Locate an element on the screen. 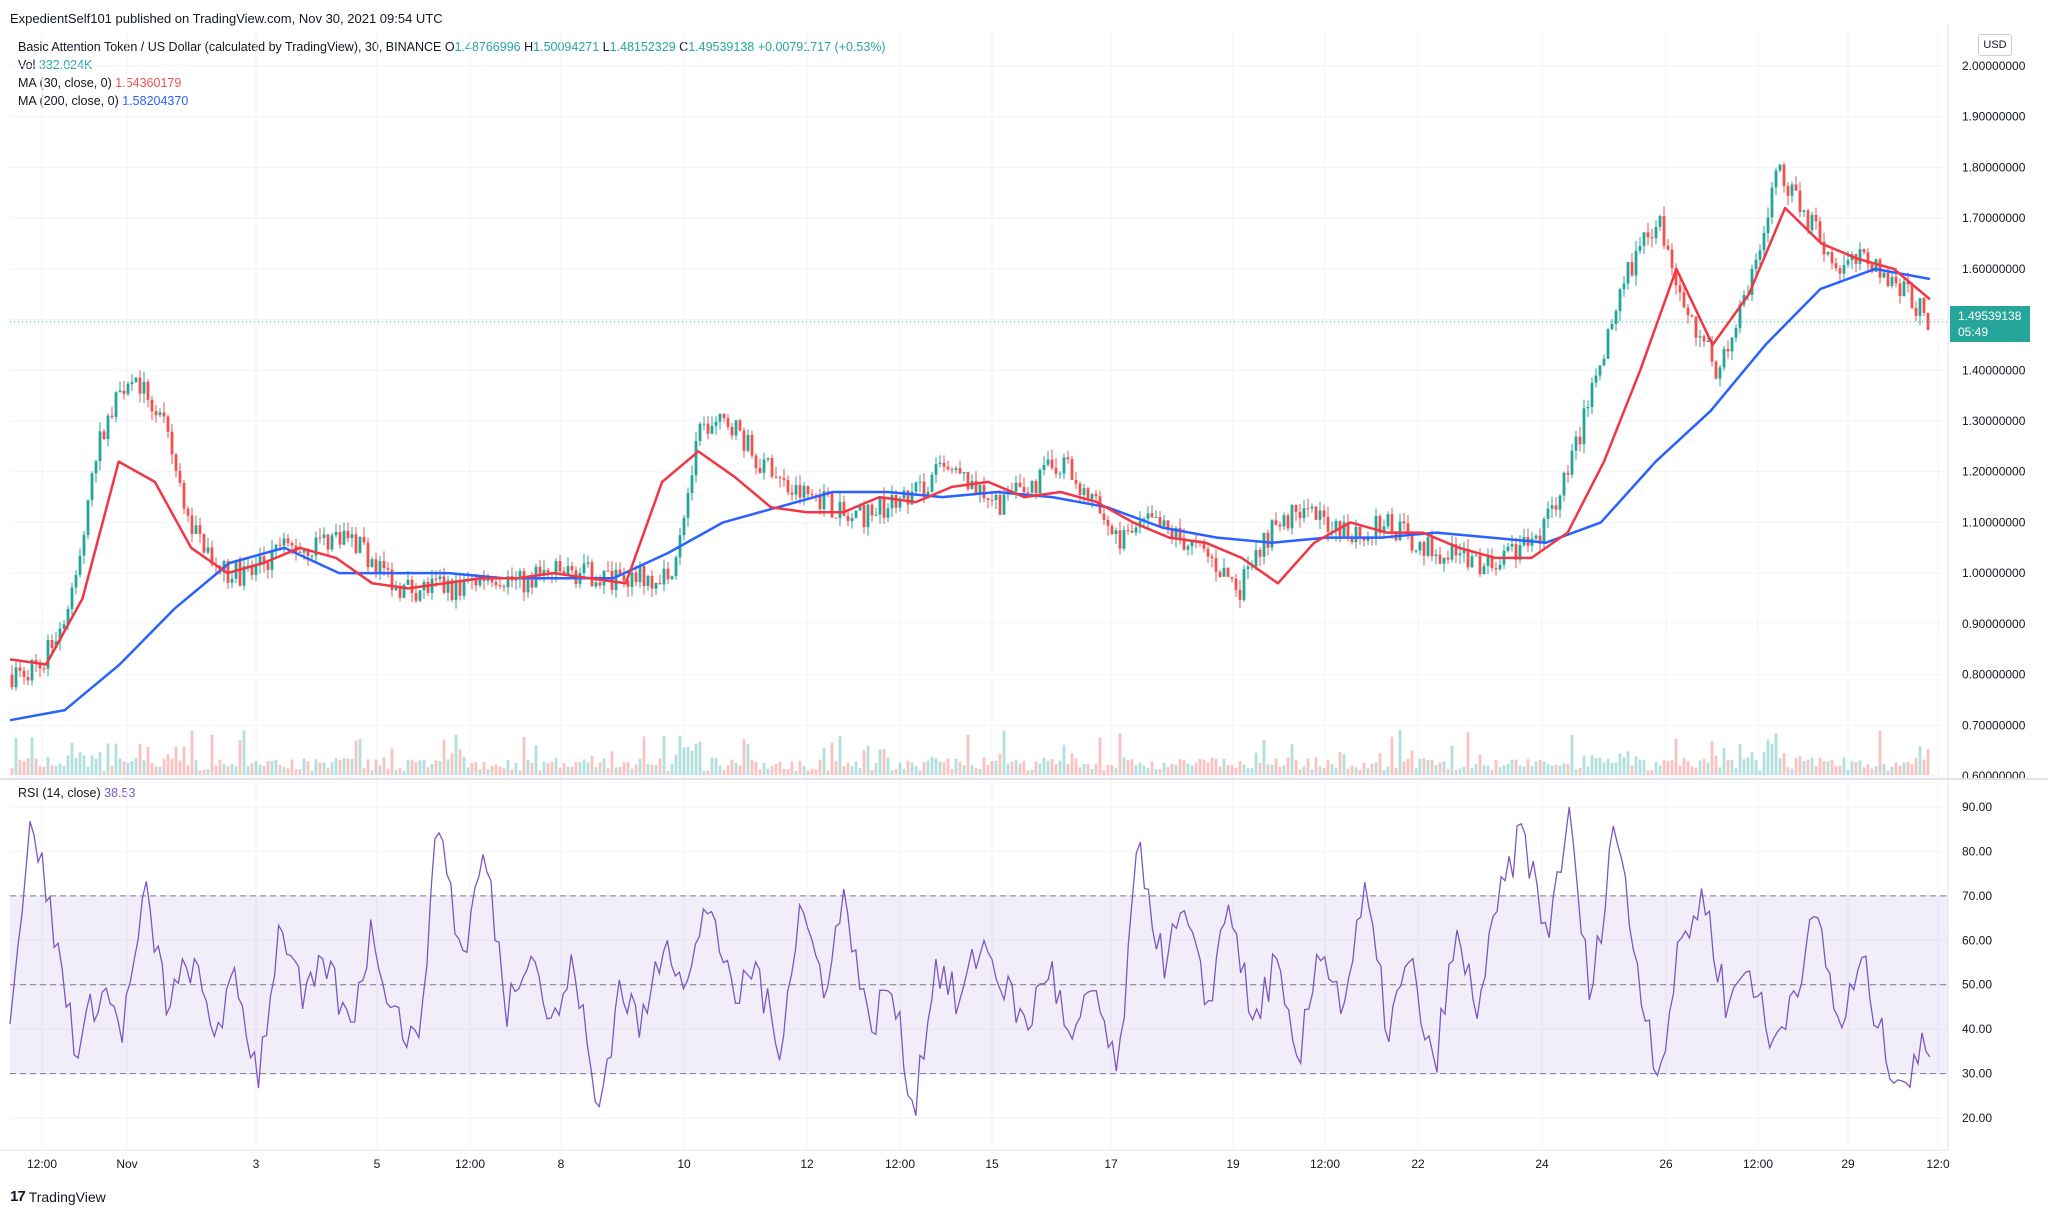 This screenshot has width=2048, height=1217. rsi-tick-label: 20.00 is located at coordinates (1977, 1118).